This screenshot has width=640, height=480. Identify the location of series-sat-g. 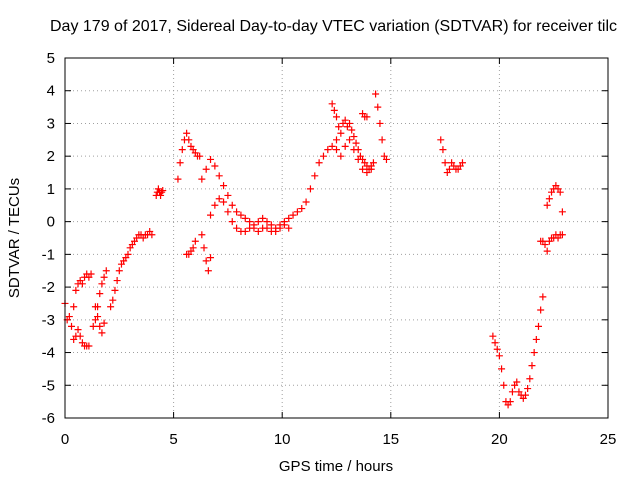
(189, 156).